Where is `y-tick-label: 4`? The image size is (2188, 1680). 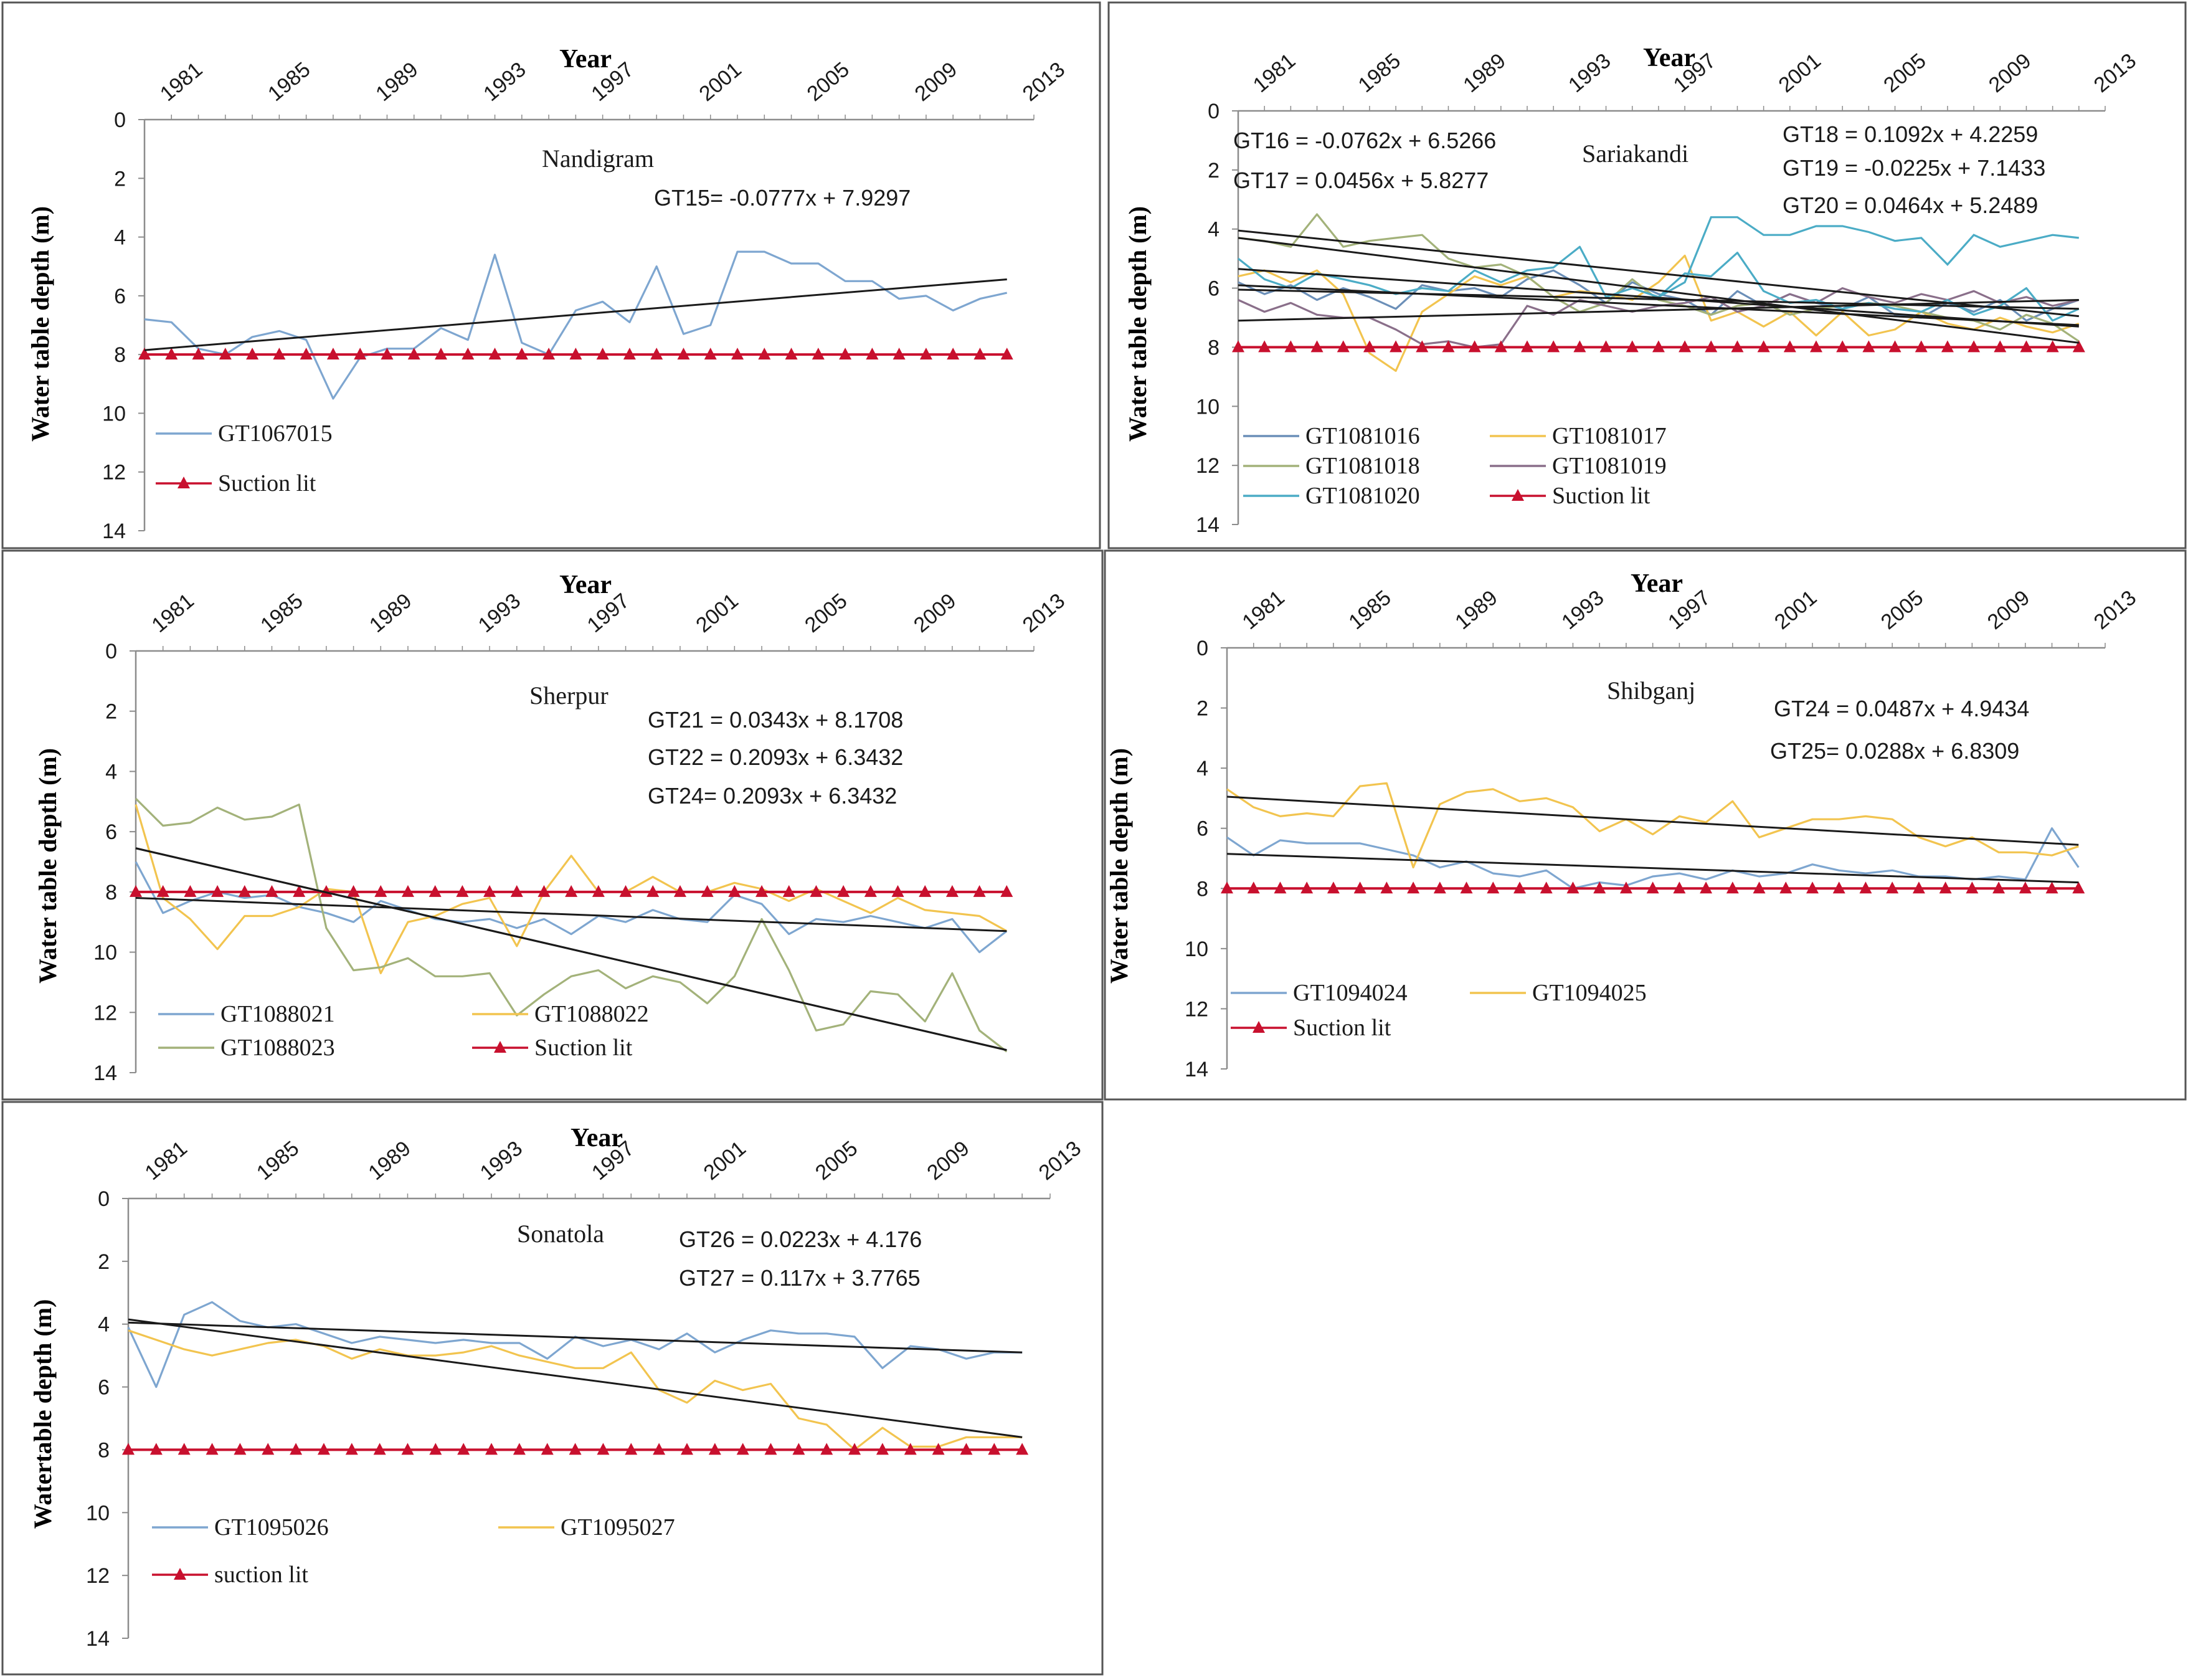 y-tick-label: 4 is located at coordinates (104, 1325).